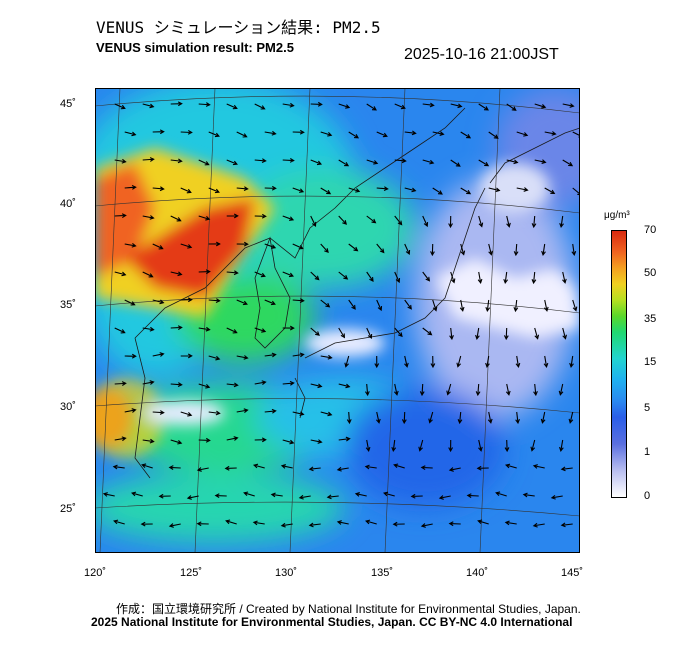 This screenshot has width=700, height=649. What do you see at coordinates (650, 230) in the screenshot?
I see `colorbar-label-70: 70` at bounding box center [650, 230].